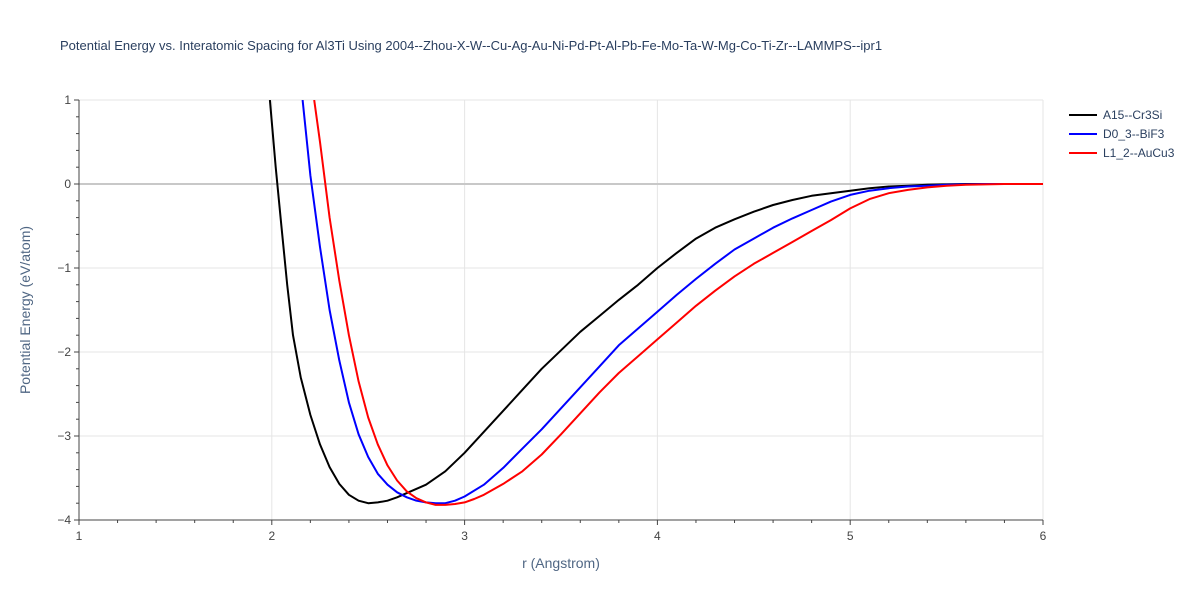 The image size is (1200, 600). I want to click on y-tick-label: −2, so click(64, 352).